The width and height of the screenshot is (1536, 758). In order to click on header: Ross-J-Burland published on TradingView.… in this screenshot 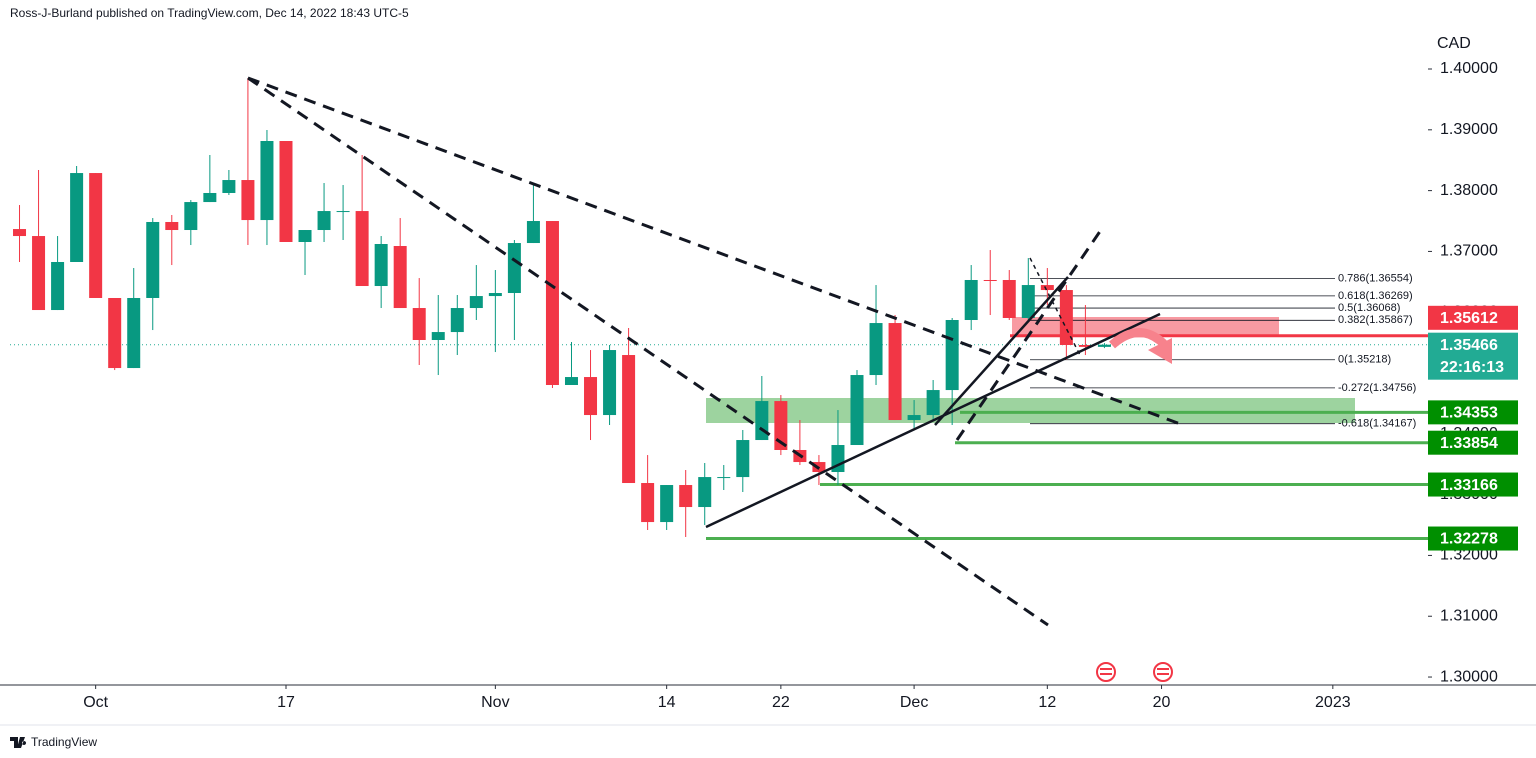, I will do `click(209, 13)`.